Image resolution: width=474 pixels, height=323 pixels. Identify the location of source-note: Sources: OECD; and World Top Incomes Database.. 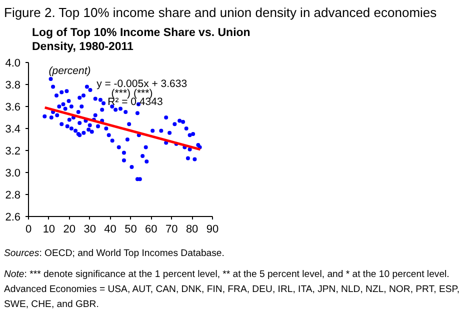
(115, 254).